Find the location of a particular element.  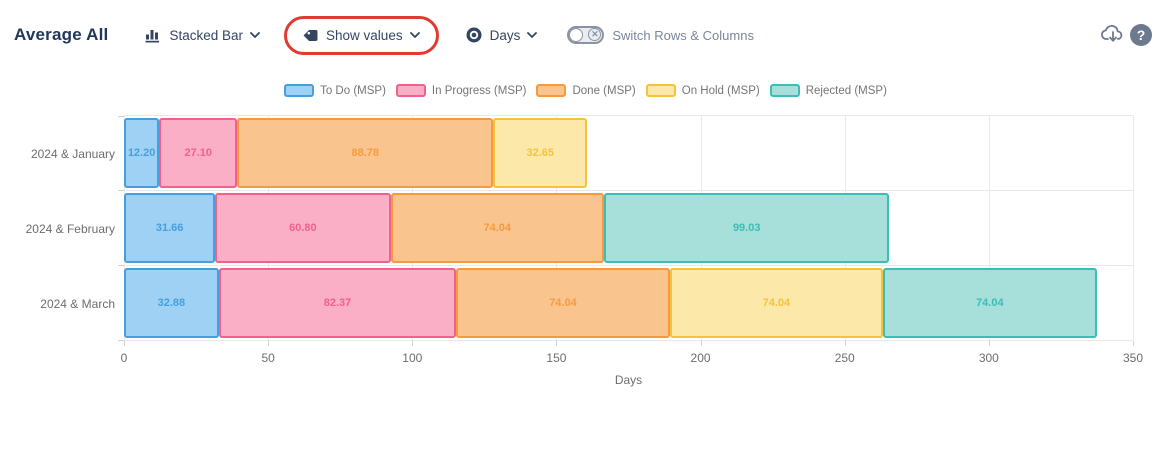

bar-segment: 88.78 is located at coordinates (365, 153).